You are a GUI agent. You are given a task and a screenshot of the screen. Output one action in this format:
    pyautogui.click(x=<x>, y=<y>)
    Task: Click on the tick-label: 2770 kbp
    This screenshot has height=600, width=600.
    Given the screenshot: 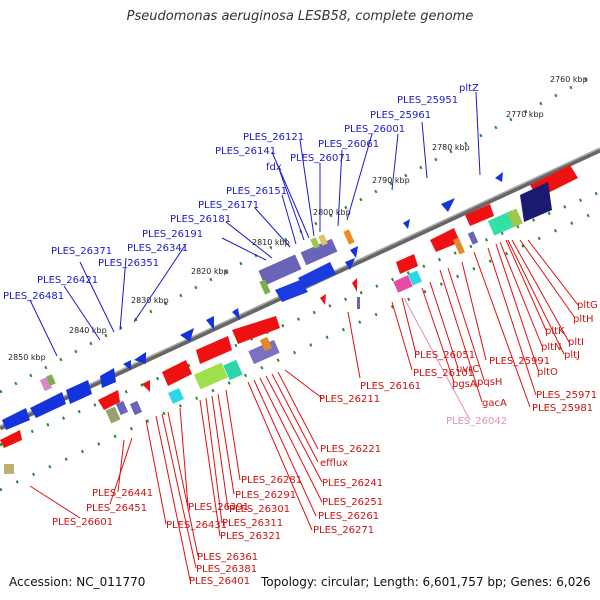 What is the action you would take?
    pyautogui.click(x=525, y=114)
    